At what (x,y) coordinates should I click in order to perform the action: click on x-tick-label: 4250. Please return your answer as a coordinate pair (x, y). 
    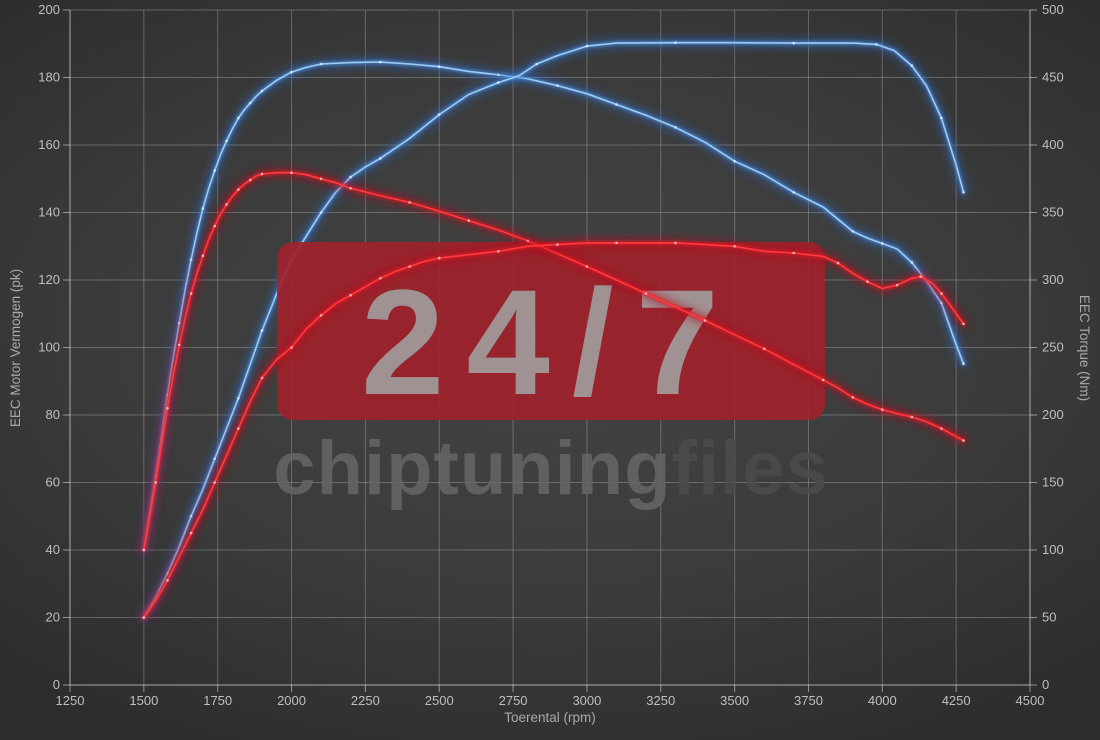
    Looking at the image, I should click on (956, 700).